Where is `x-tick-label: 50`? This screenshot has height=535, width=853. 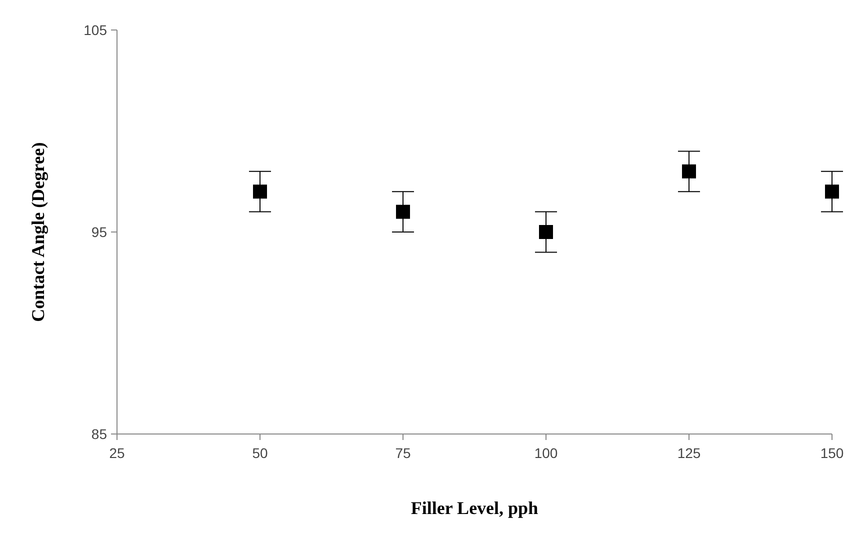 x-tick-label: 50 is located at coordinates (260, 453).